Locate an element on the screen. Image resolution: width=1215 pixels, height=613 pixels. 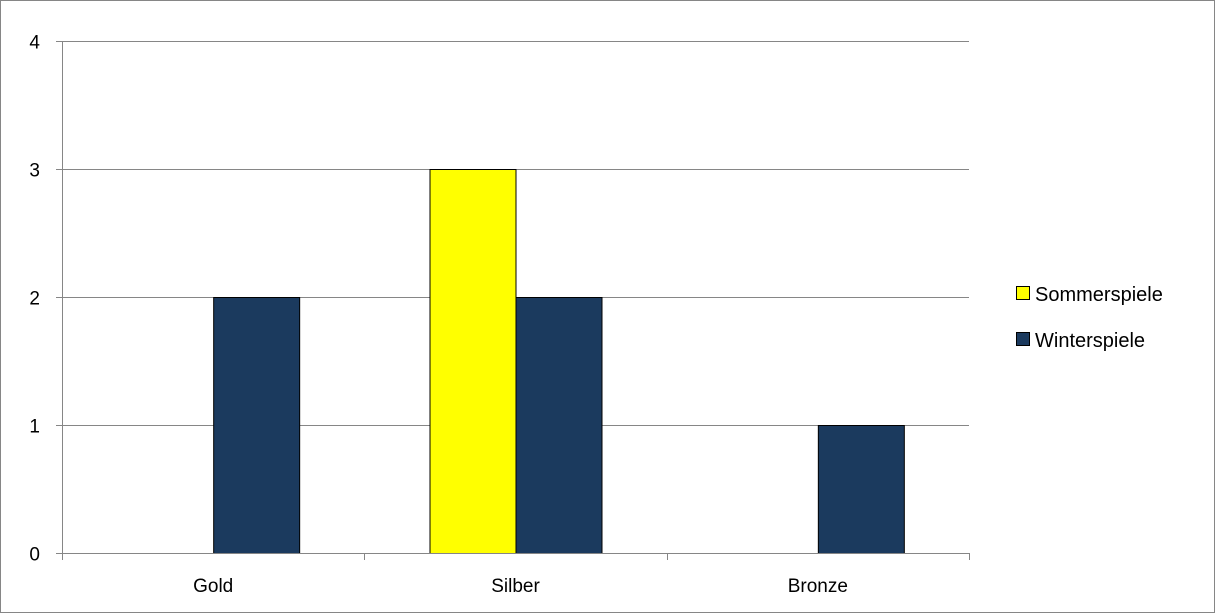
y-tick-labels: 0 1 2 3 4 is located at coordinates (34, 299).